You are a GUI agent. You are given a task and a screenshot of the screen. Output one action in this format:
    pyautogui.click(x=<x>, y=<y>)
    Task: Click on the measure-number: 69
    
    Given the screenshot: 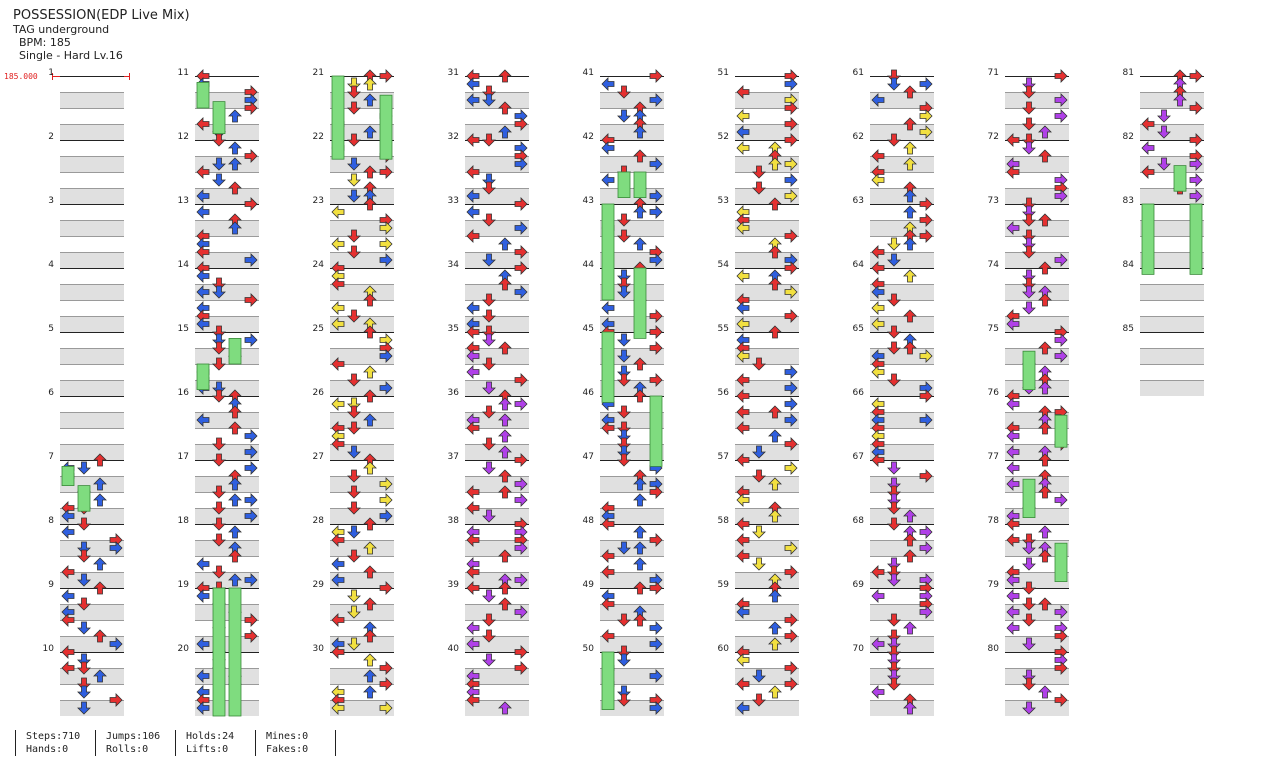 What is the action you would take?
    pyautogui.click(x=858, y=585)
    